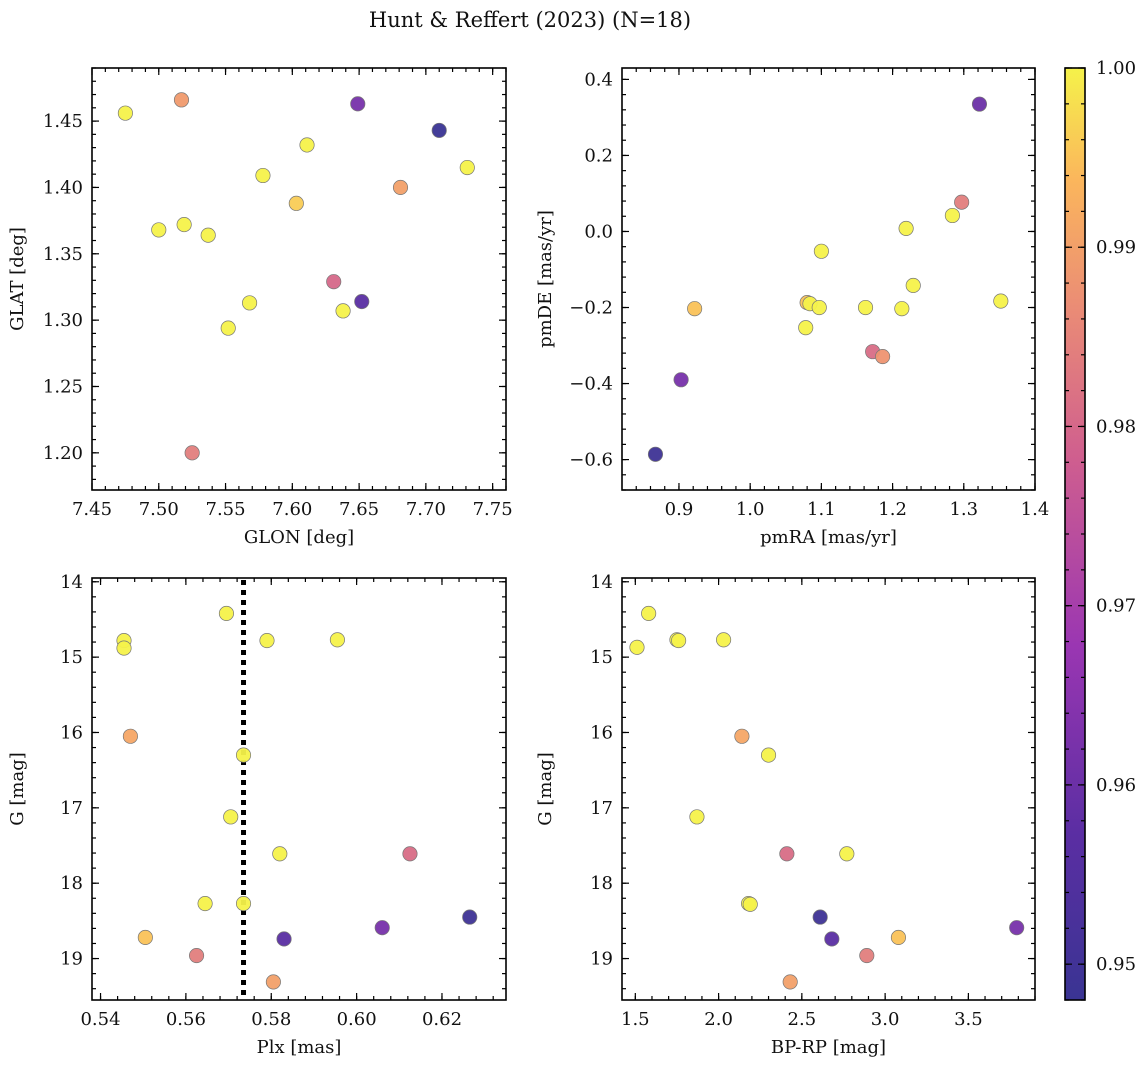 The width and height of the screenshot is (1148, 1071). Describe the element at coordinates (426, 509) in the screenshot. I see `x-tick-label: 7.70` at that location.